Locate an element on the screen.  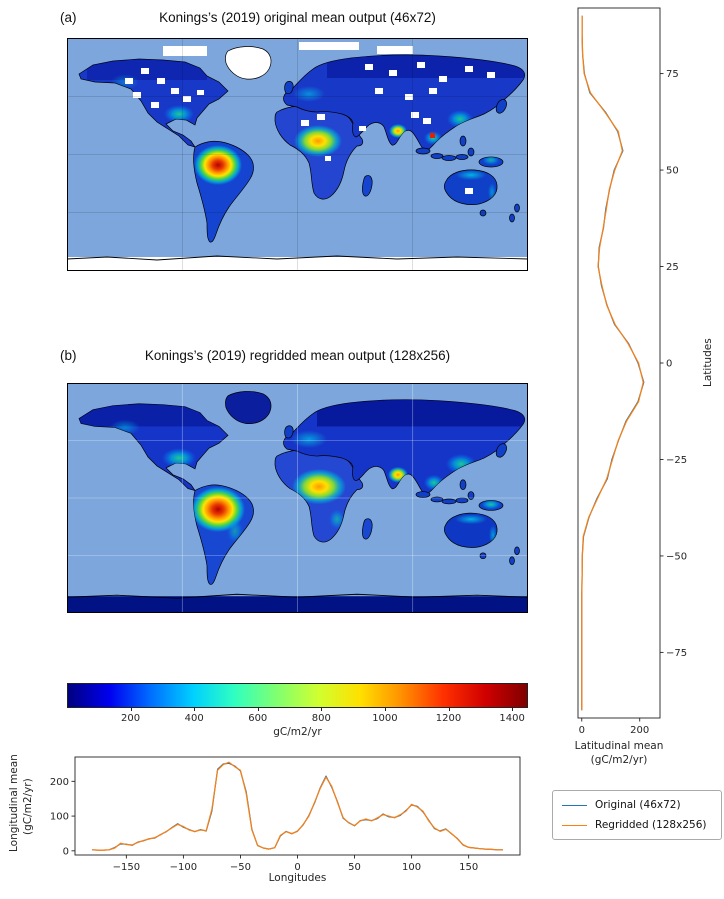
lon-ylabel-line1: Longitudinal mean is located at coordinates (14, 803).